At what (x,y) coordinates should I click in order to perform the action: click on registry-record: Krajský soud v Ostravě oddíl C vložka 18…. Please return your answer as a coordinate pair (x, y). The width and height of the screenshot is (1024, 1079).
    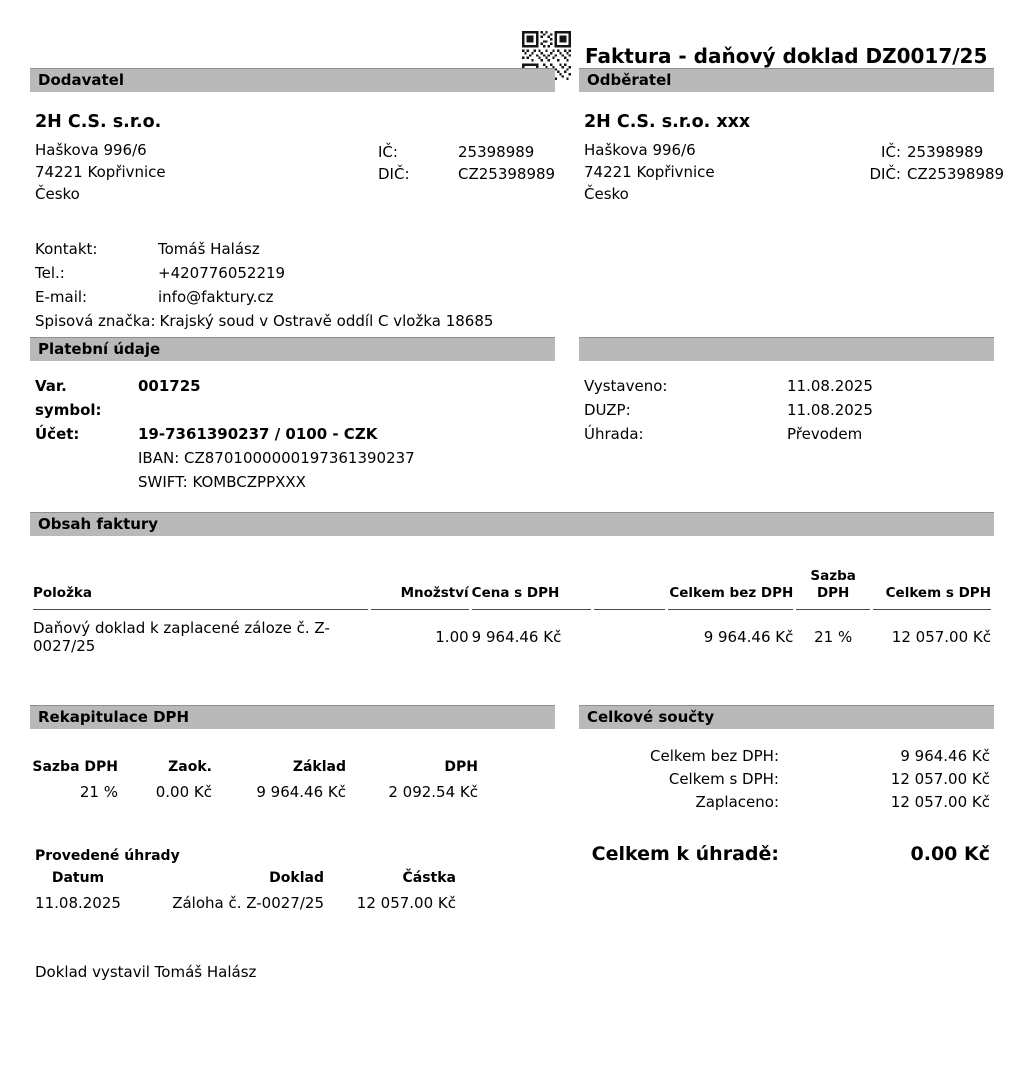
    Looking at the image, I should click on (326, 321).